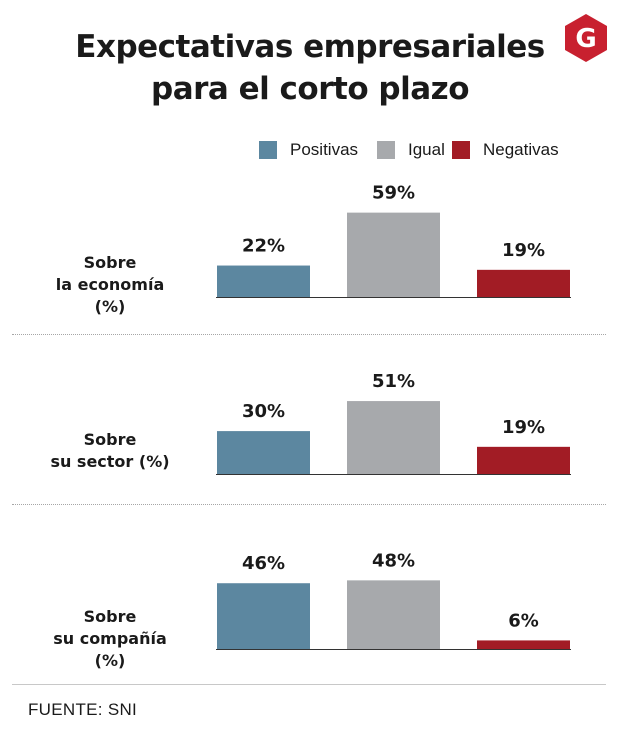 The height and width of the screenshot is (740, 620). Describe the element at coordinates (263, 246) in the screenshot. I see `value-label-positivas-economia: 22%` at that location.